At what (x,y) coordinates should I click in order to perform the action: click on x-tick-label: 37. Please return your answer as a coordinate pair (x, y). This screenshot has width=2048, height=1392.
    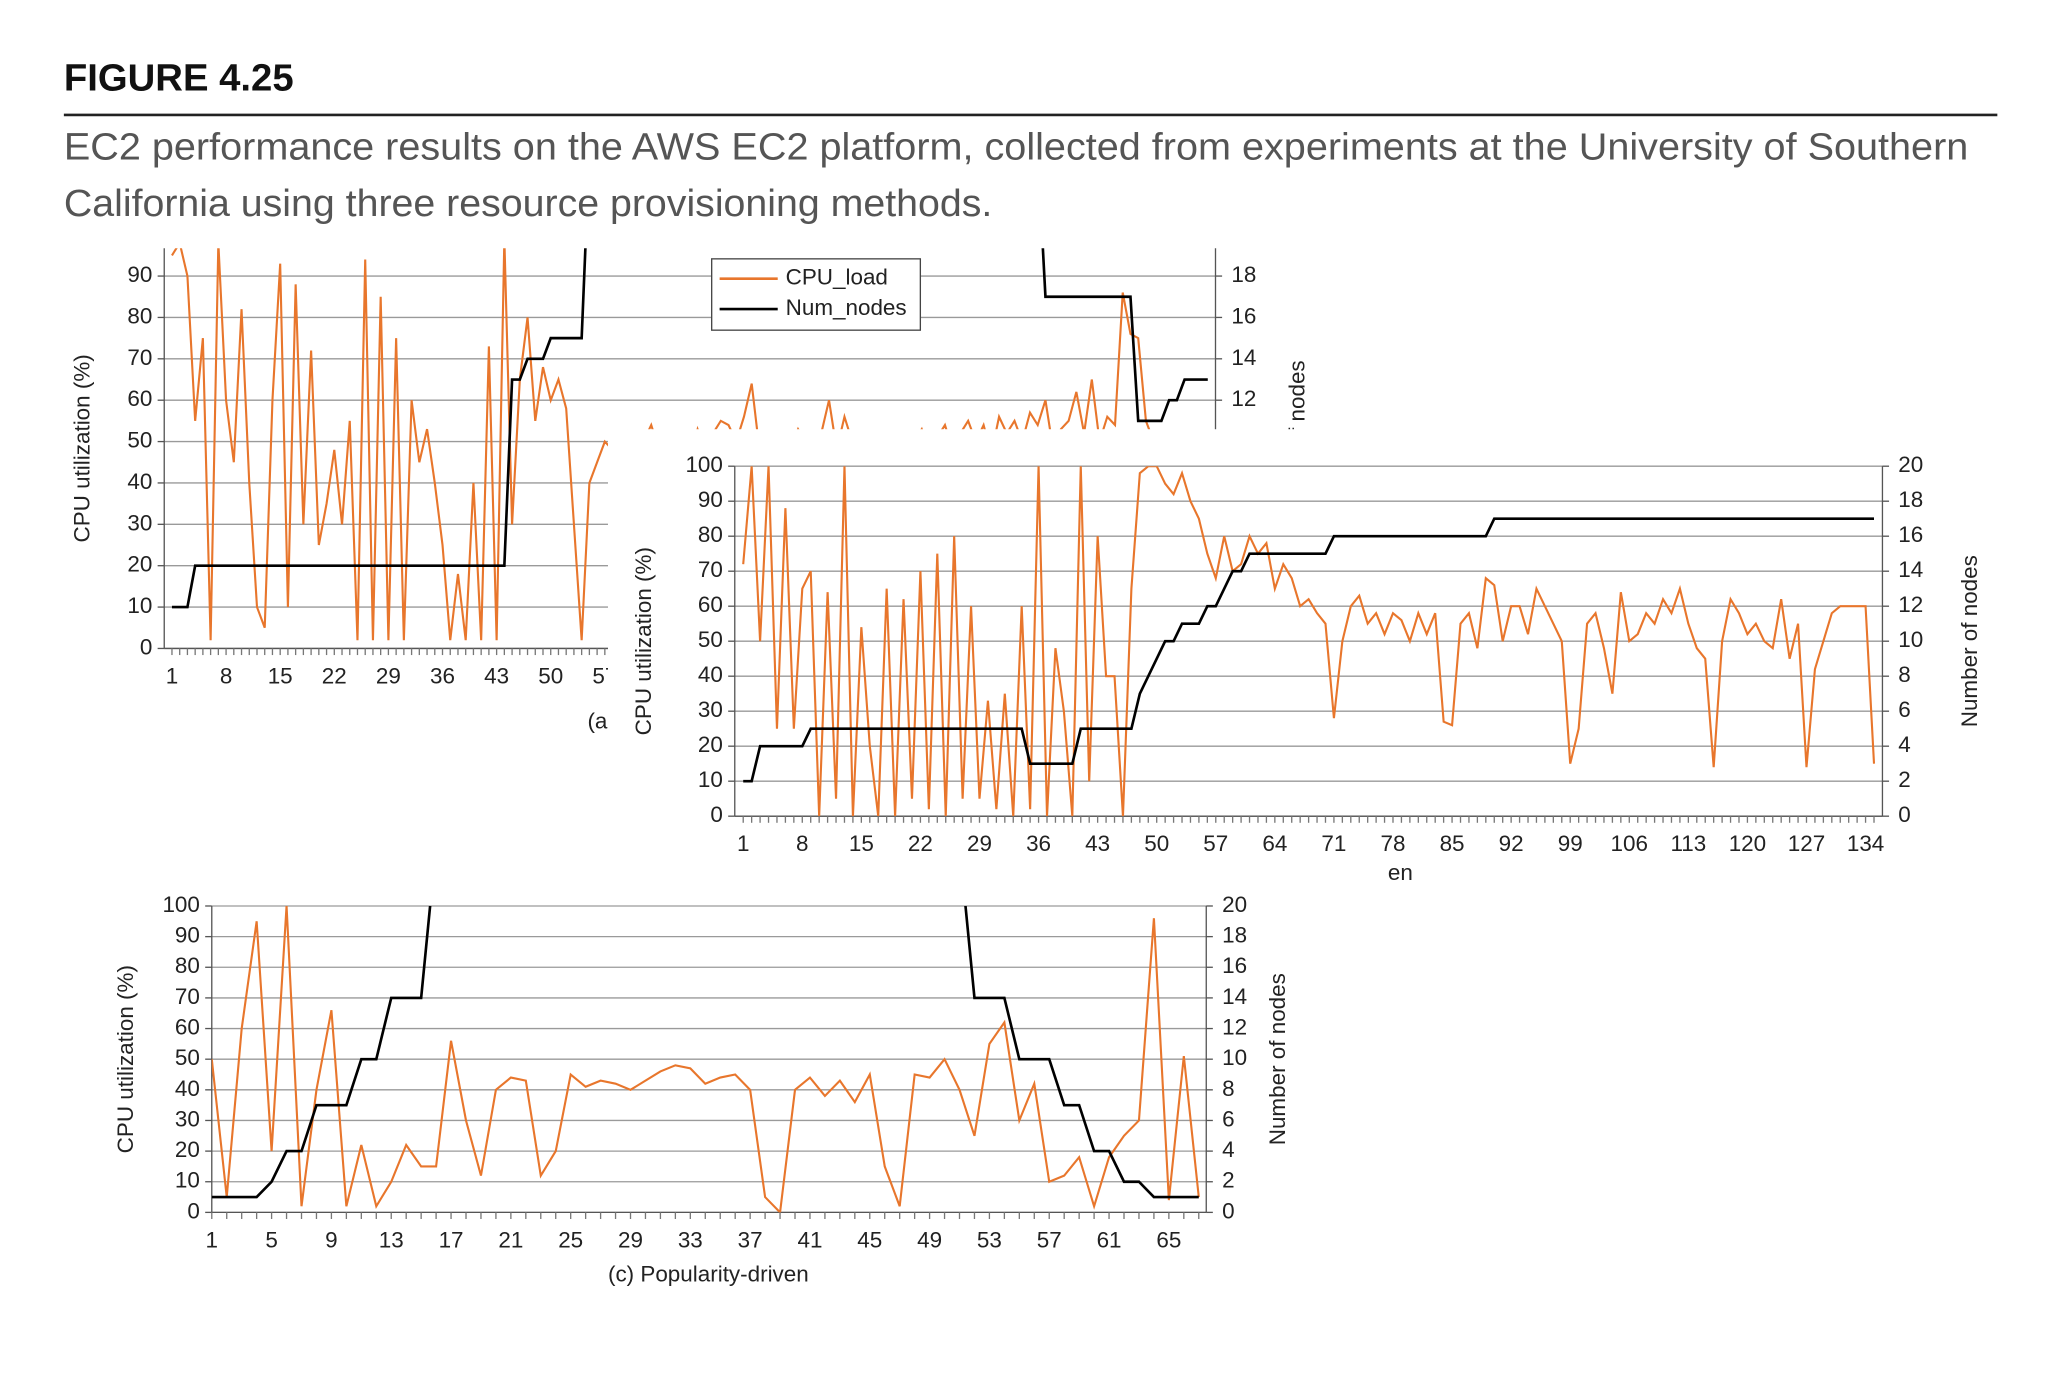
    Looking at the image, I should click on (750, 1239).